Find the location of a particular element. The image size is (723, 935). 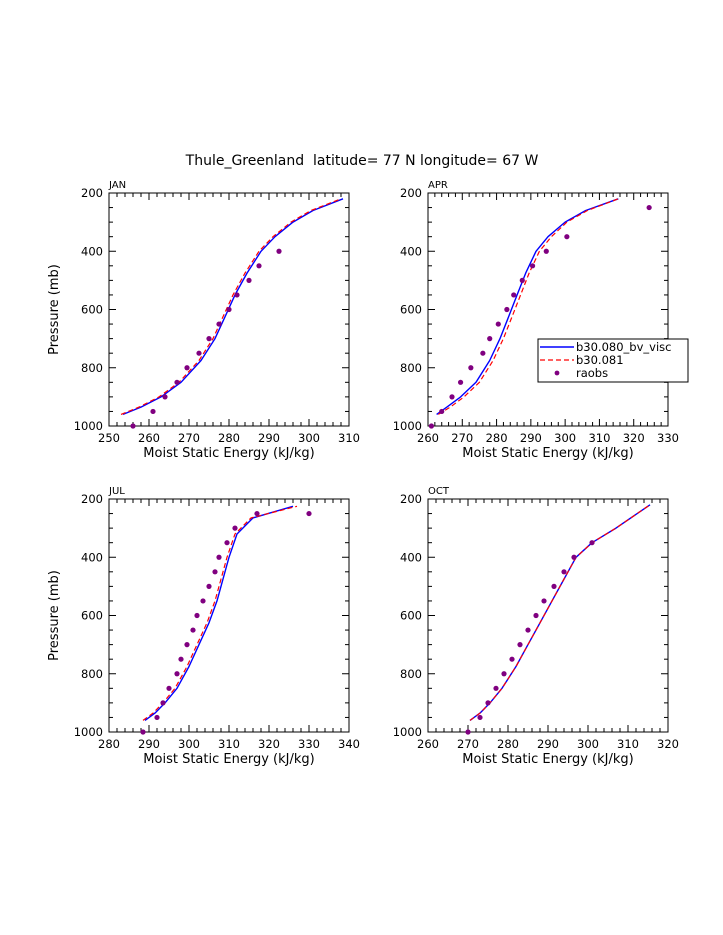

legend-label-b30-081: b30.081 is located at coordinates (600, 360).